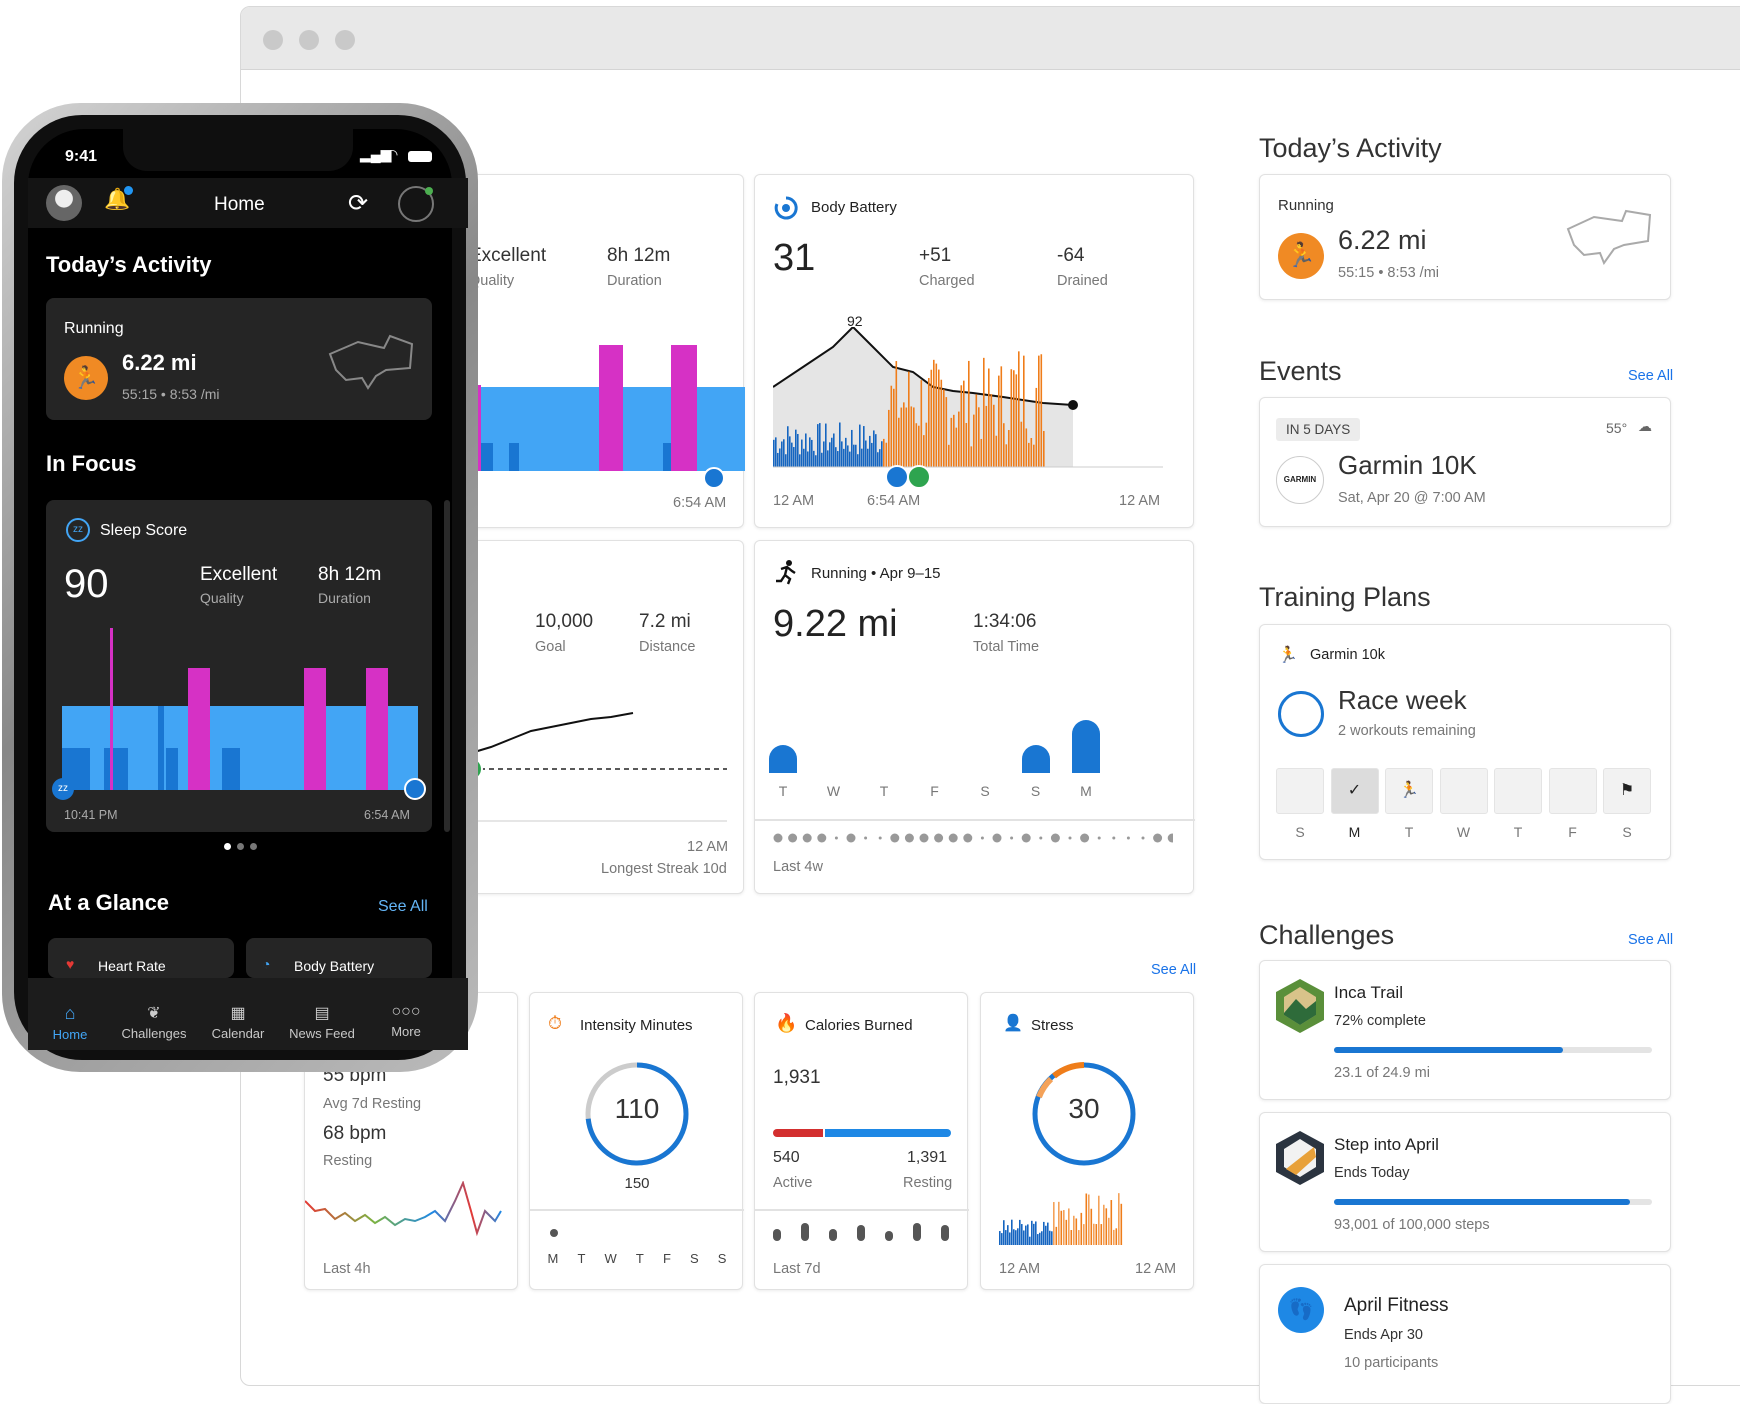 Image resolution: width=1740 pixels, height=1404 pixels. I want to click on phone-tab-bar, so click(248, 1014).